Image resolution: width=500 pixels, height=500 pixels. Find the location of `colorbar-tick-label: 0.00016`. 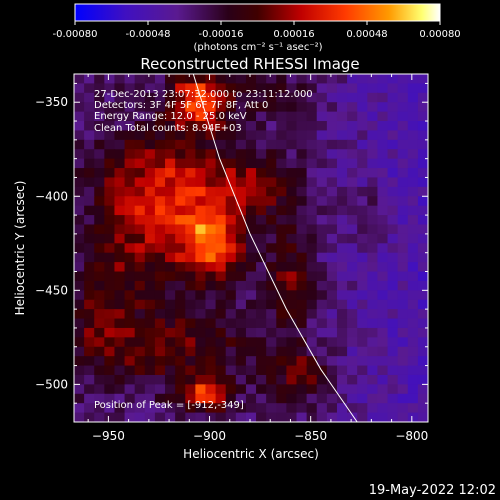

colorbar-tick-label: 0.00016 is located at coordinates (293, 34).